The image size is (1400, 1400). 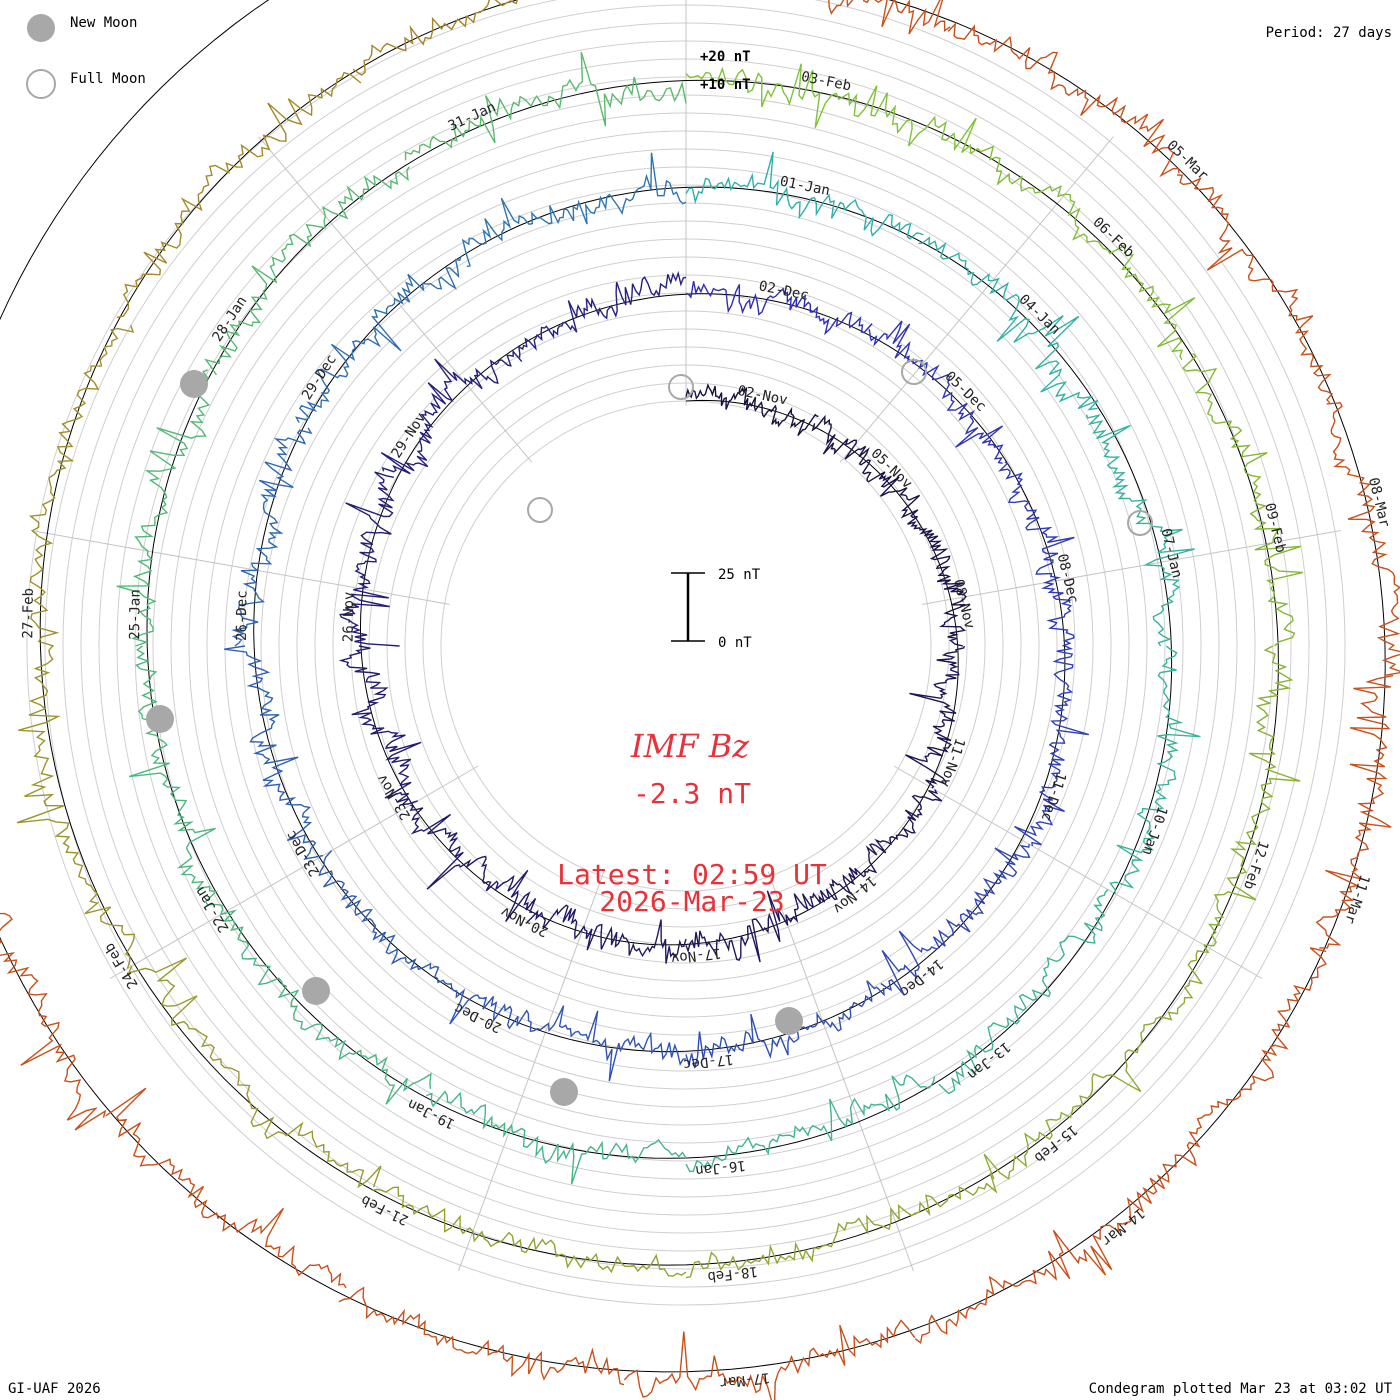 I want to click on date-label: 31-Jan, so click(x=472, y=117).